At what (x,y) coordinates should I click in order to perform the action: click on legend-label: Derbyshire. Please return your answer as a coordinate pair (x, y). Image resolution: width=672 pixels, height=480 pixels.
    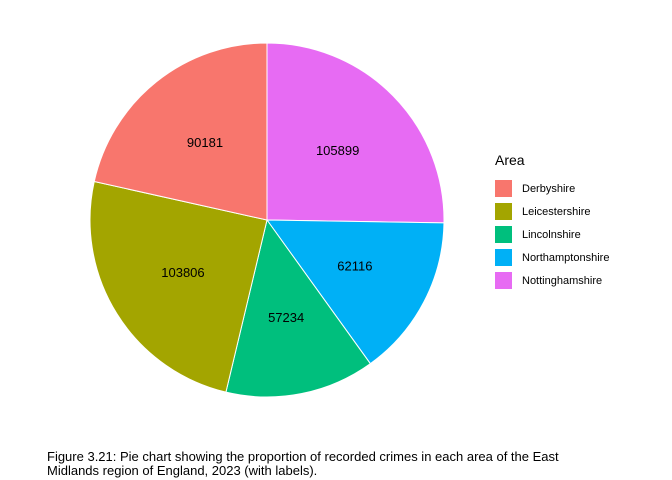
    Looking at the image, I should click on (549, 188).